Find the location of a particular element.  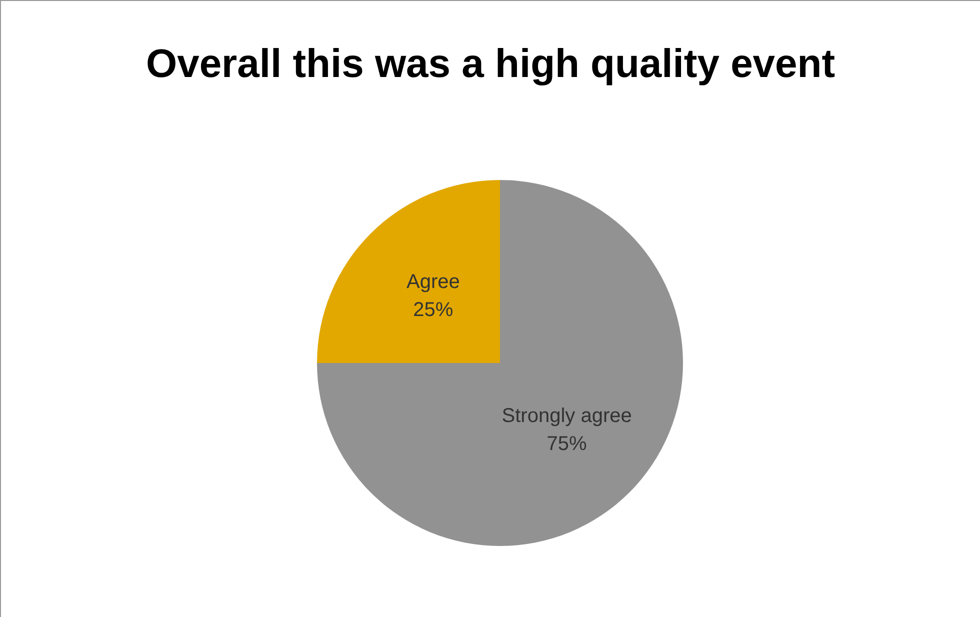

chart-title: Overall this was a high quality event is located at coordinates (491, 64).